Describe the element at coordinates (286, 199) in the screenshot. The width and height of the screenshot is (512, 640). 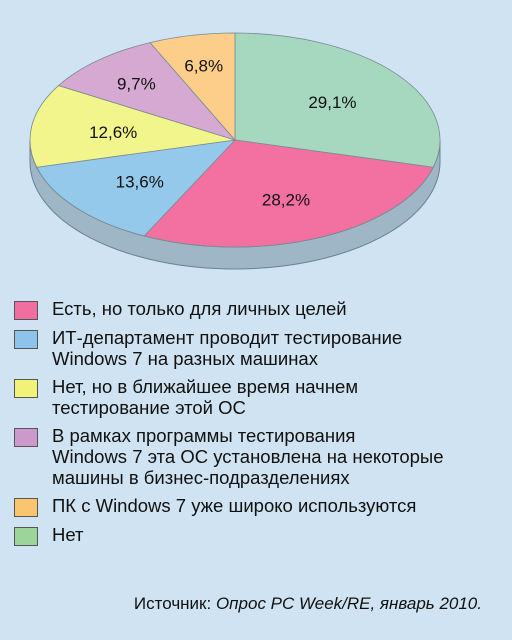
I see `slice-value-label: 28,2%` at that location.